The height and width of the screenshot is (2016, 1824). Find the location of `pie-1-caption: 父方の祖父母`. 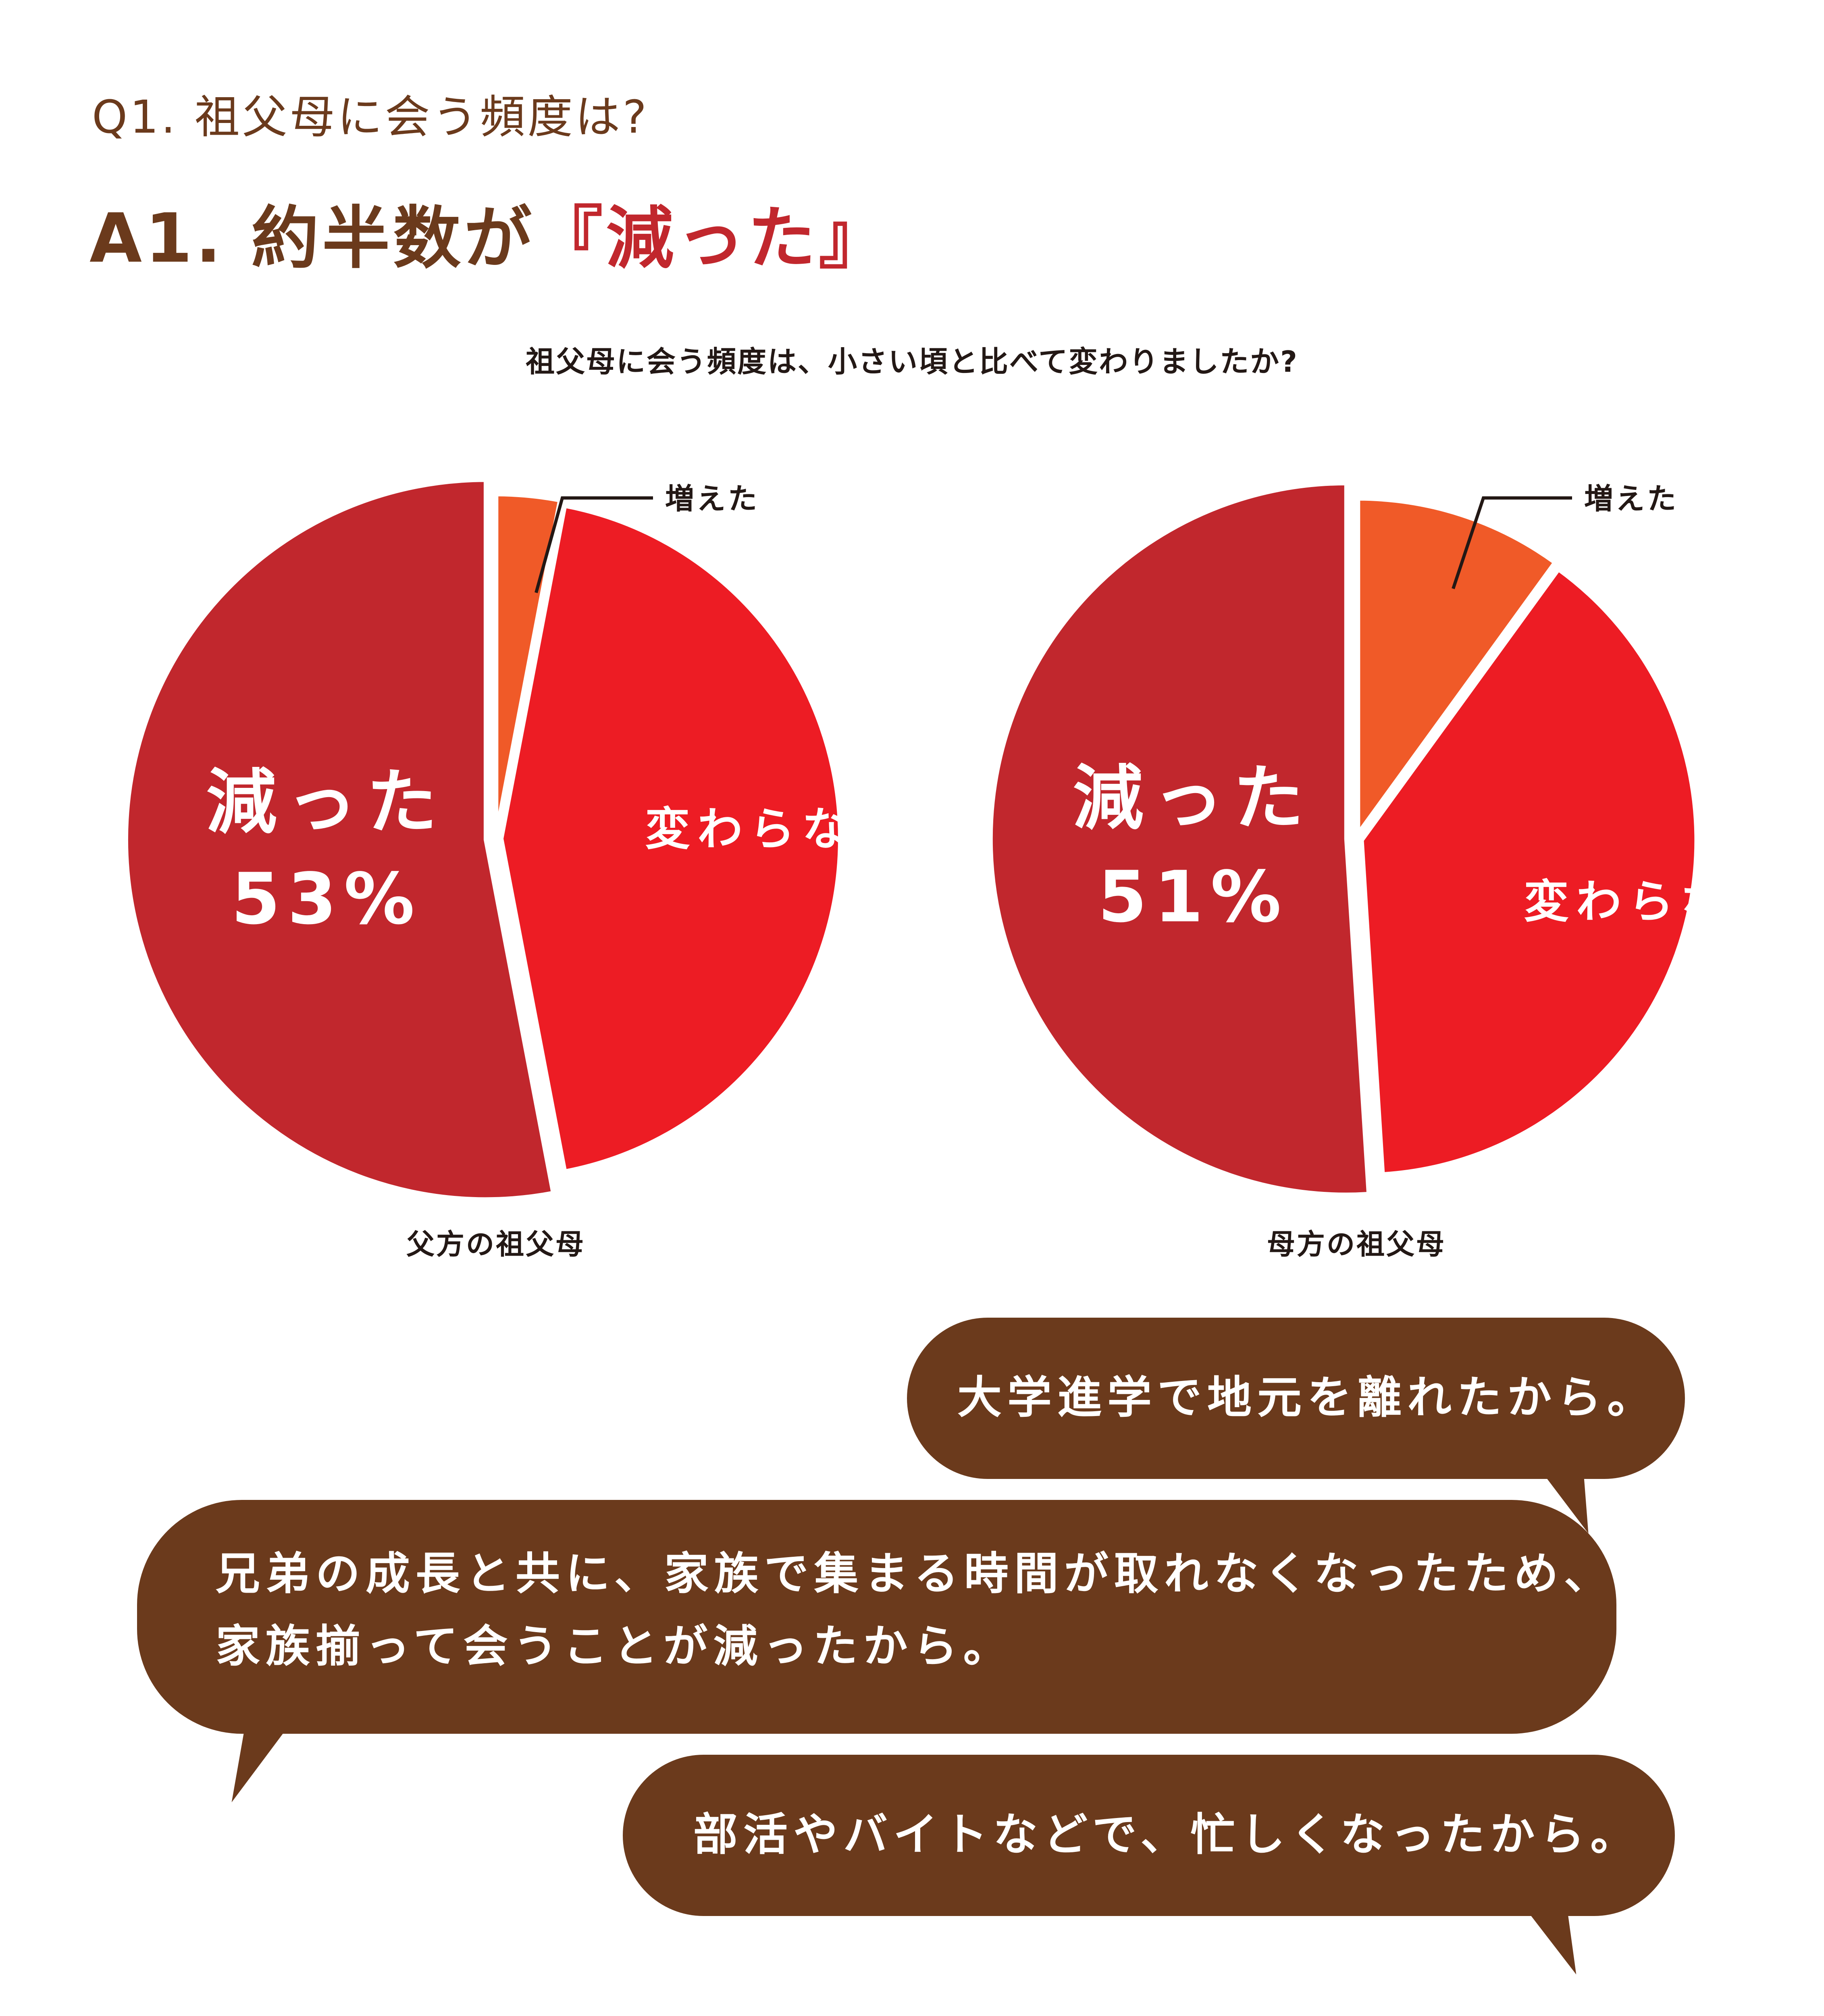

pie-1-caption: 父方の祖父母 is located at coordinates (495, 1244).